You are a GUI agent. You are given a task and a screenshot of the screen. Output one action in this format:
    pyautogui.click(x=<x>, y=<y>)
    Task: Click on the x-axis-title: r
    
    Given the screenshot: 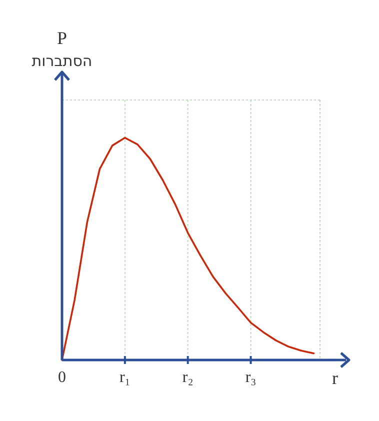 What is the action you would take?
    pyautogui.click(x=335, y=378)
    